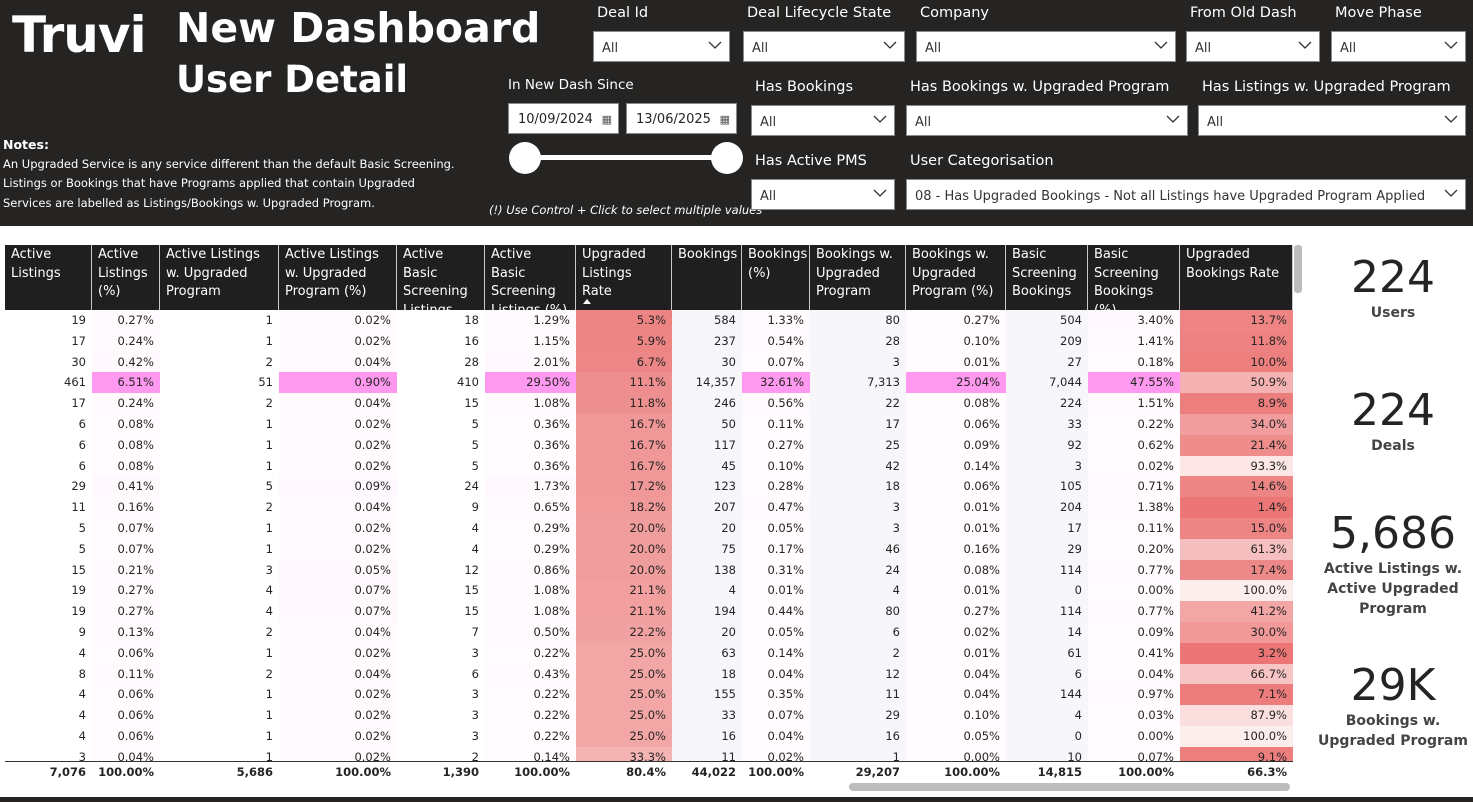 This screenshot has height=802, width=1473. I want to click on column-header-bookings-upgraded-pct: Bookings w. Upgraded Program (%), so click(956, 277).